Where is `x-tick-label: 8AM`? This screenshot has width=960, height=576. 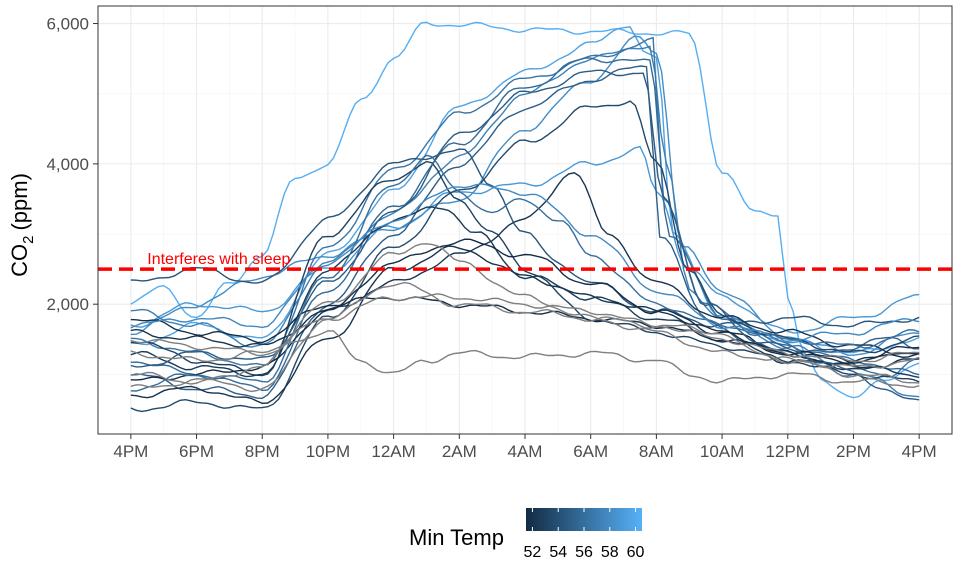
x-tick-label: 8AM is located at coordinates (656, 451).